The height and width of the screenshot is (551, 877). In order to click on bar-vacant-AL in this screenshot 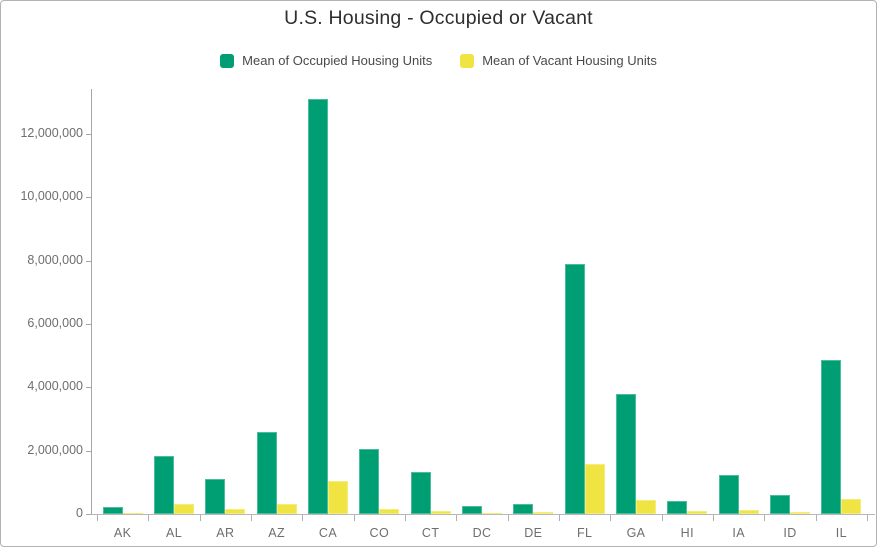, I will do `click(184, 509)`.